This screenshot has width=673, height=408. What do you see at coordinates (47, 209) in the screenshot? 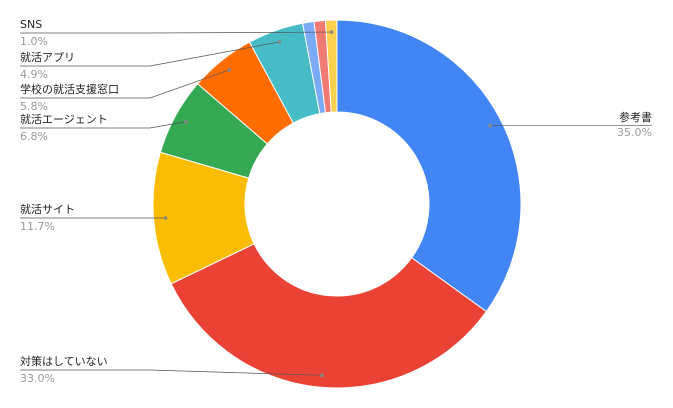
I see `slice-label: 就活サイト` at bounding box center [47, 209].